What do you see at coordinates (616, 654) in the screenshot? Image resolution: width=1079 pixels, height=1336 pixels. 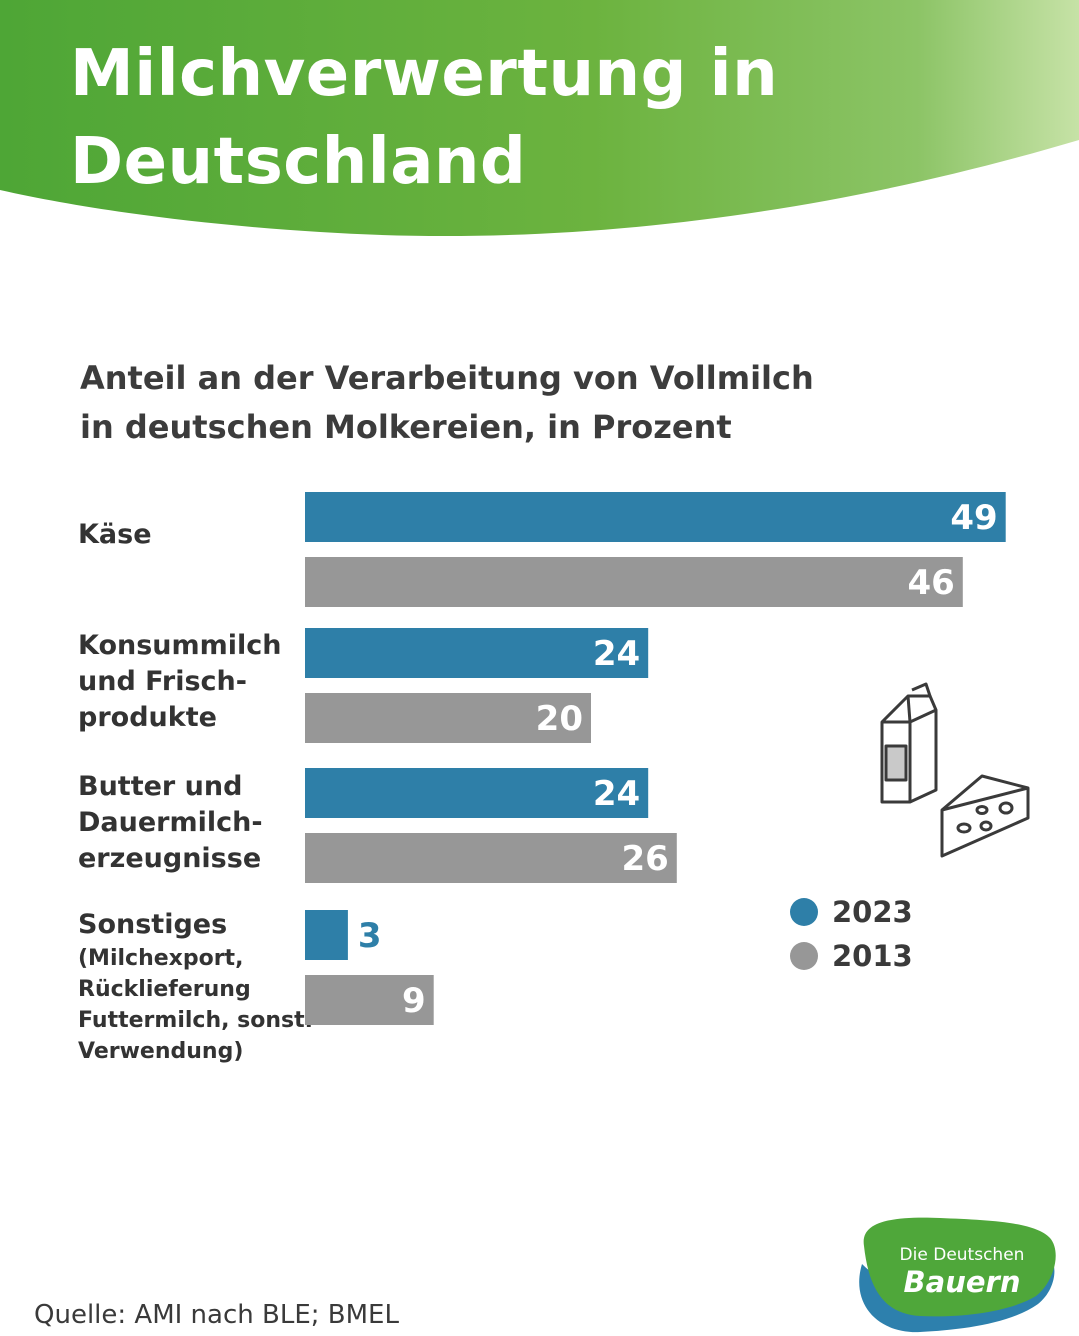 I see `data-label-2023-1: 24` at bounding box center [616, 654].